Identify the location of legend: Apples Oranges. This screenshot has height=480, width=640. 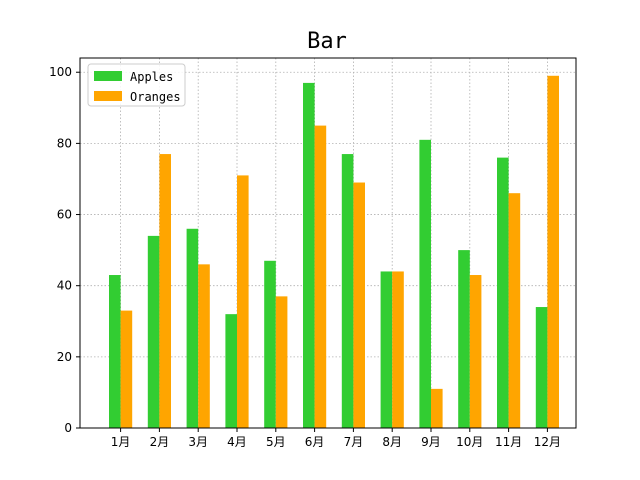
(136, 85).